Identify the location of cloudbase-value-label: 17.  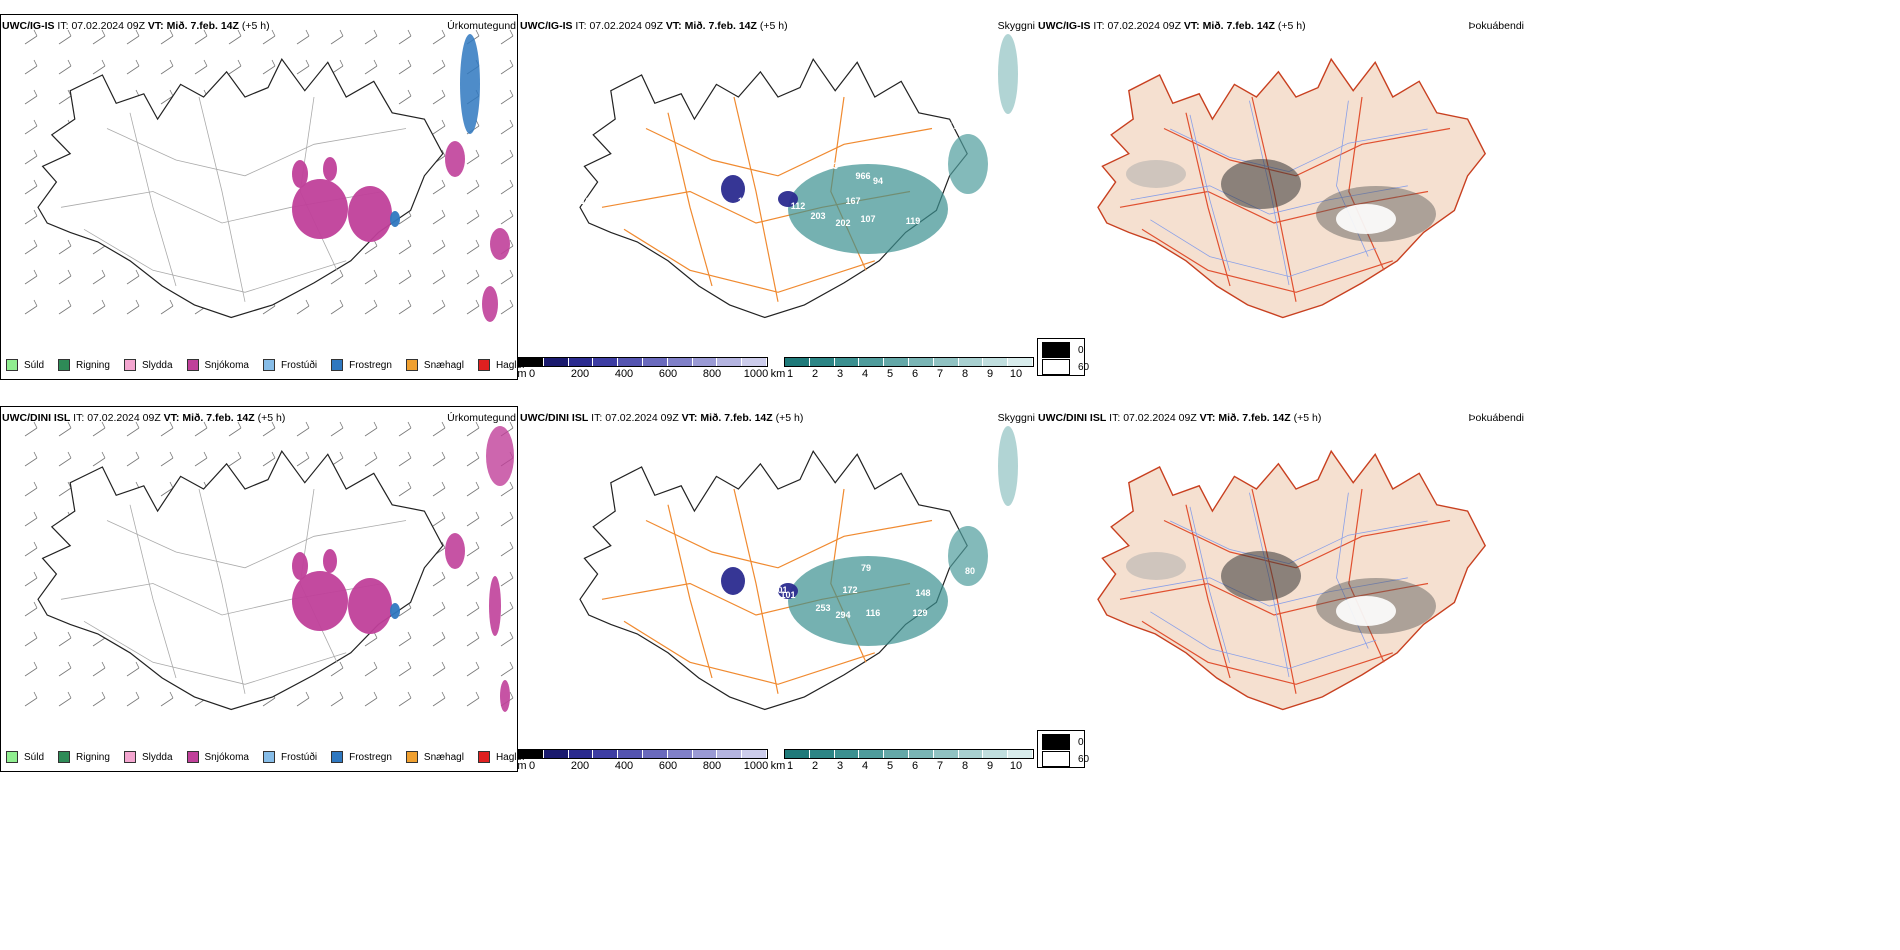
(953, 126).